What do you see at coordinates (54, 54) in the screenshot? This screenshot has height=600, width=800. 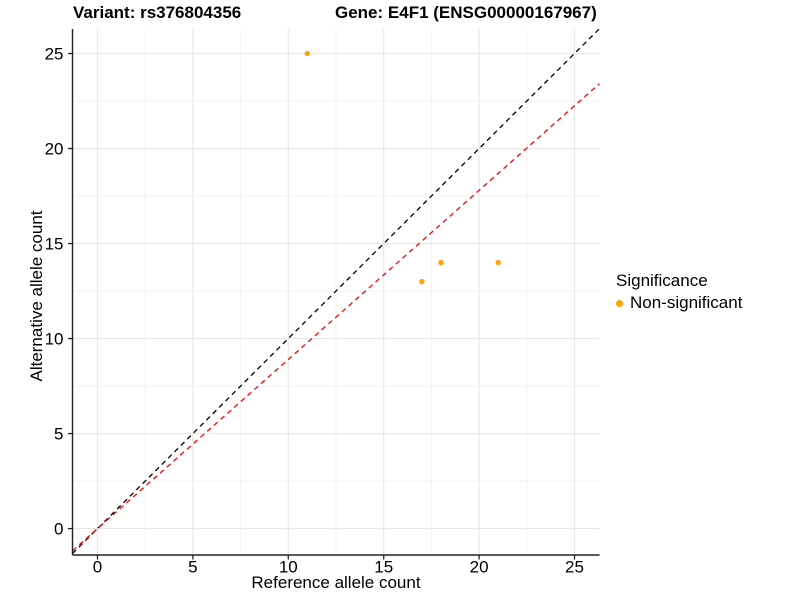 I see `y-tick-label: 25` at bounding box center [54, 54].